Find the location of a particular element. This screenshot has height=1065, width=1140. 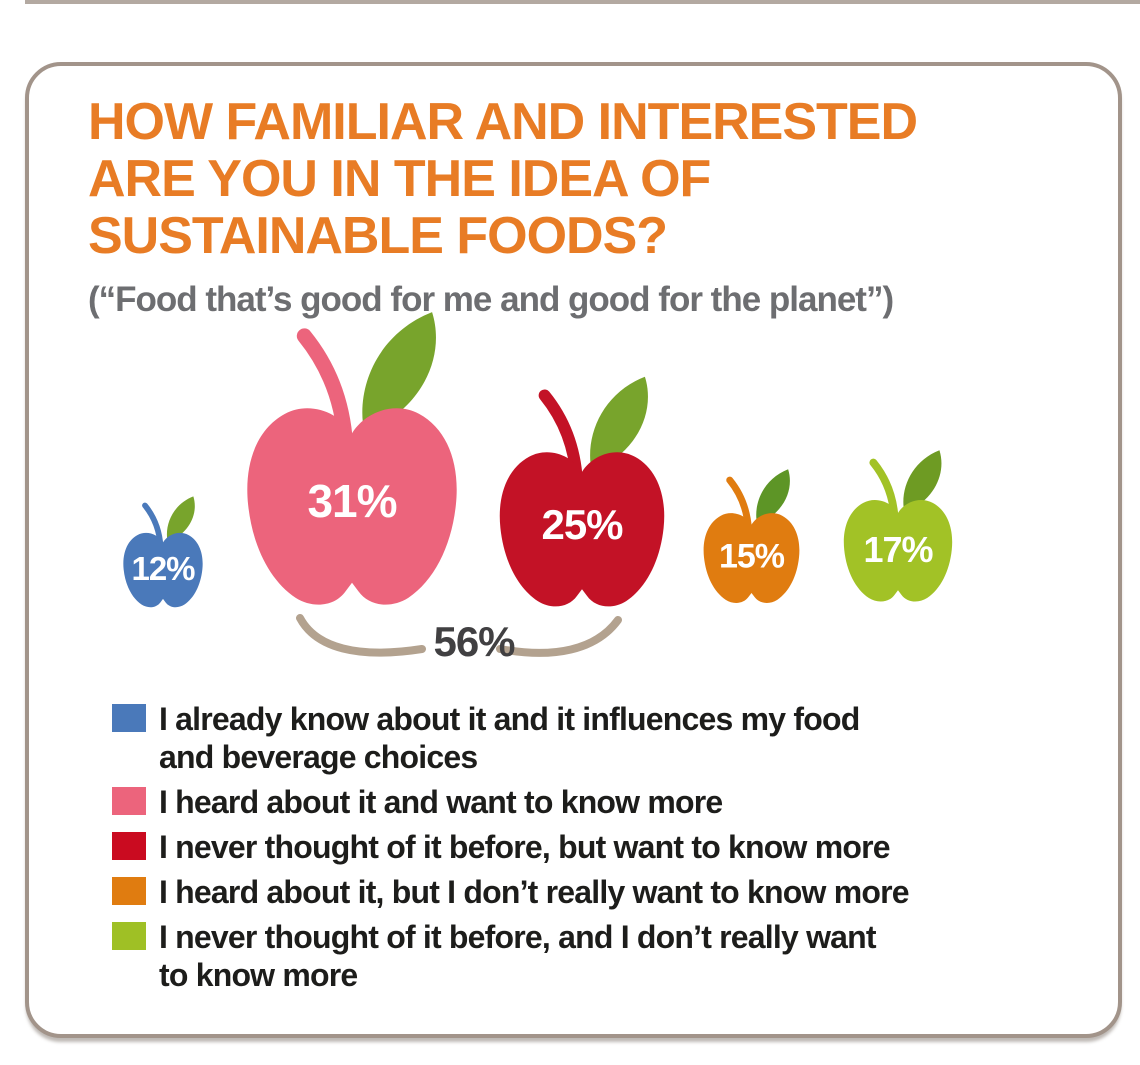

apple-15-percent: 15% is located at coordinates (751, 537).